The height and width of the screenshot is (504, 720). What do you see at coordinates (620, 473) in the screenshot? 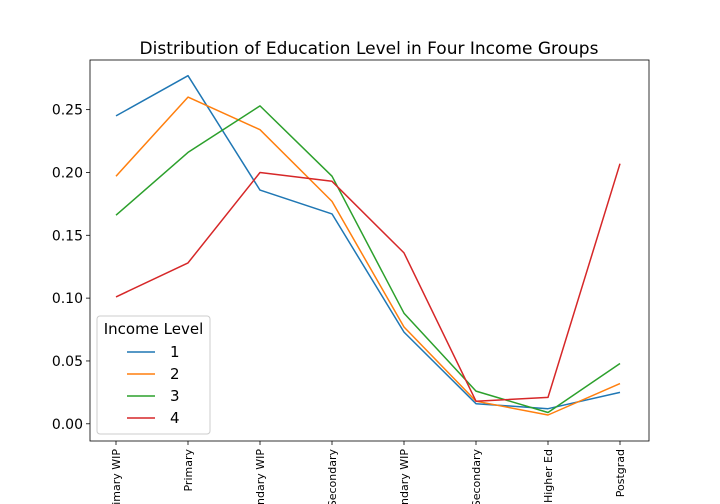
I see `x-tick-label: Postgrad` at bounding box center [620, 473].